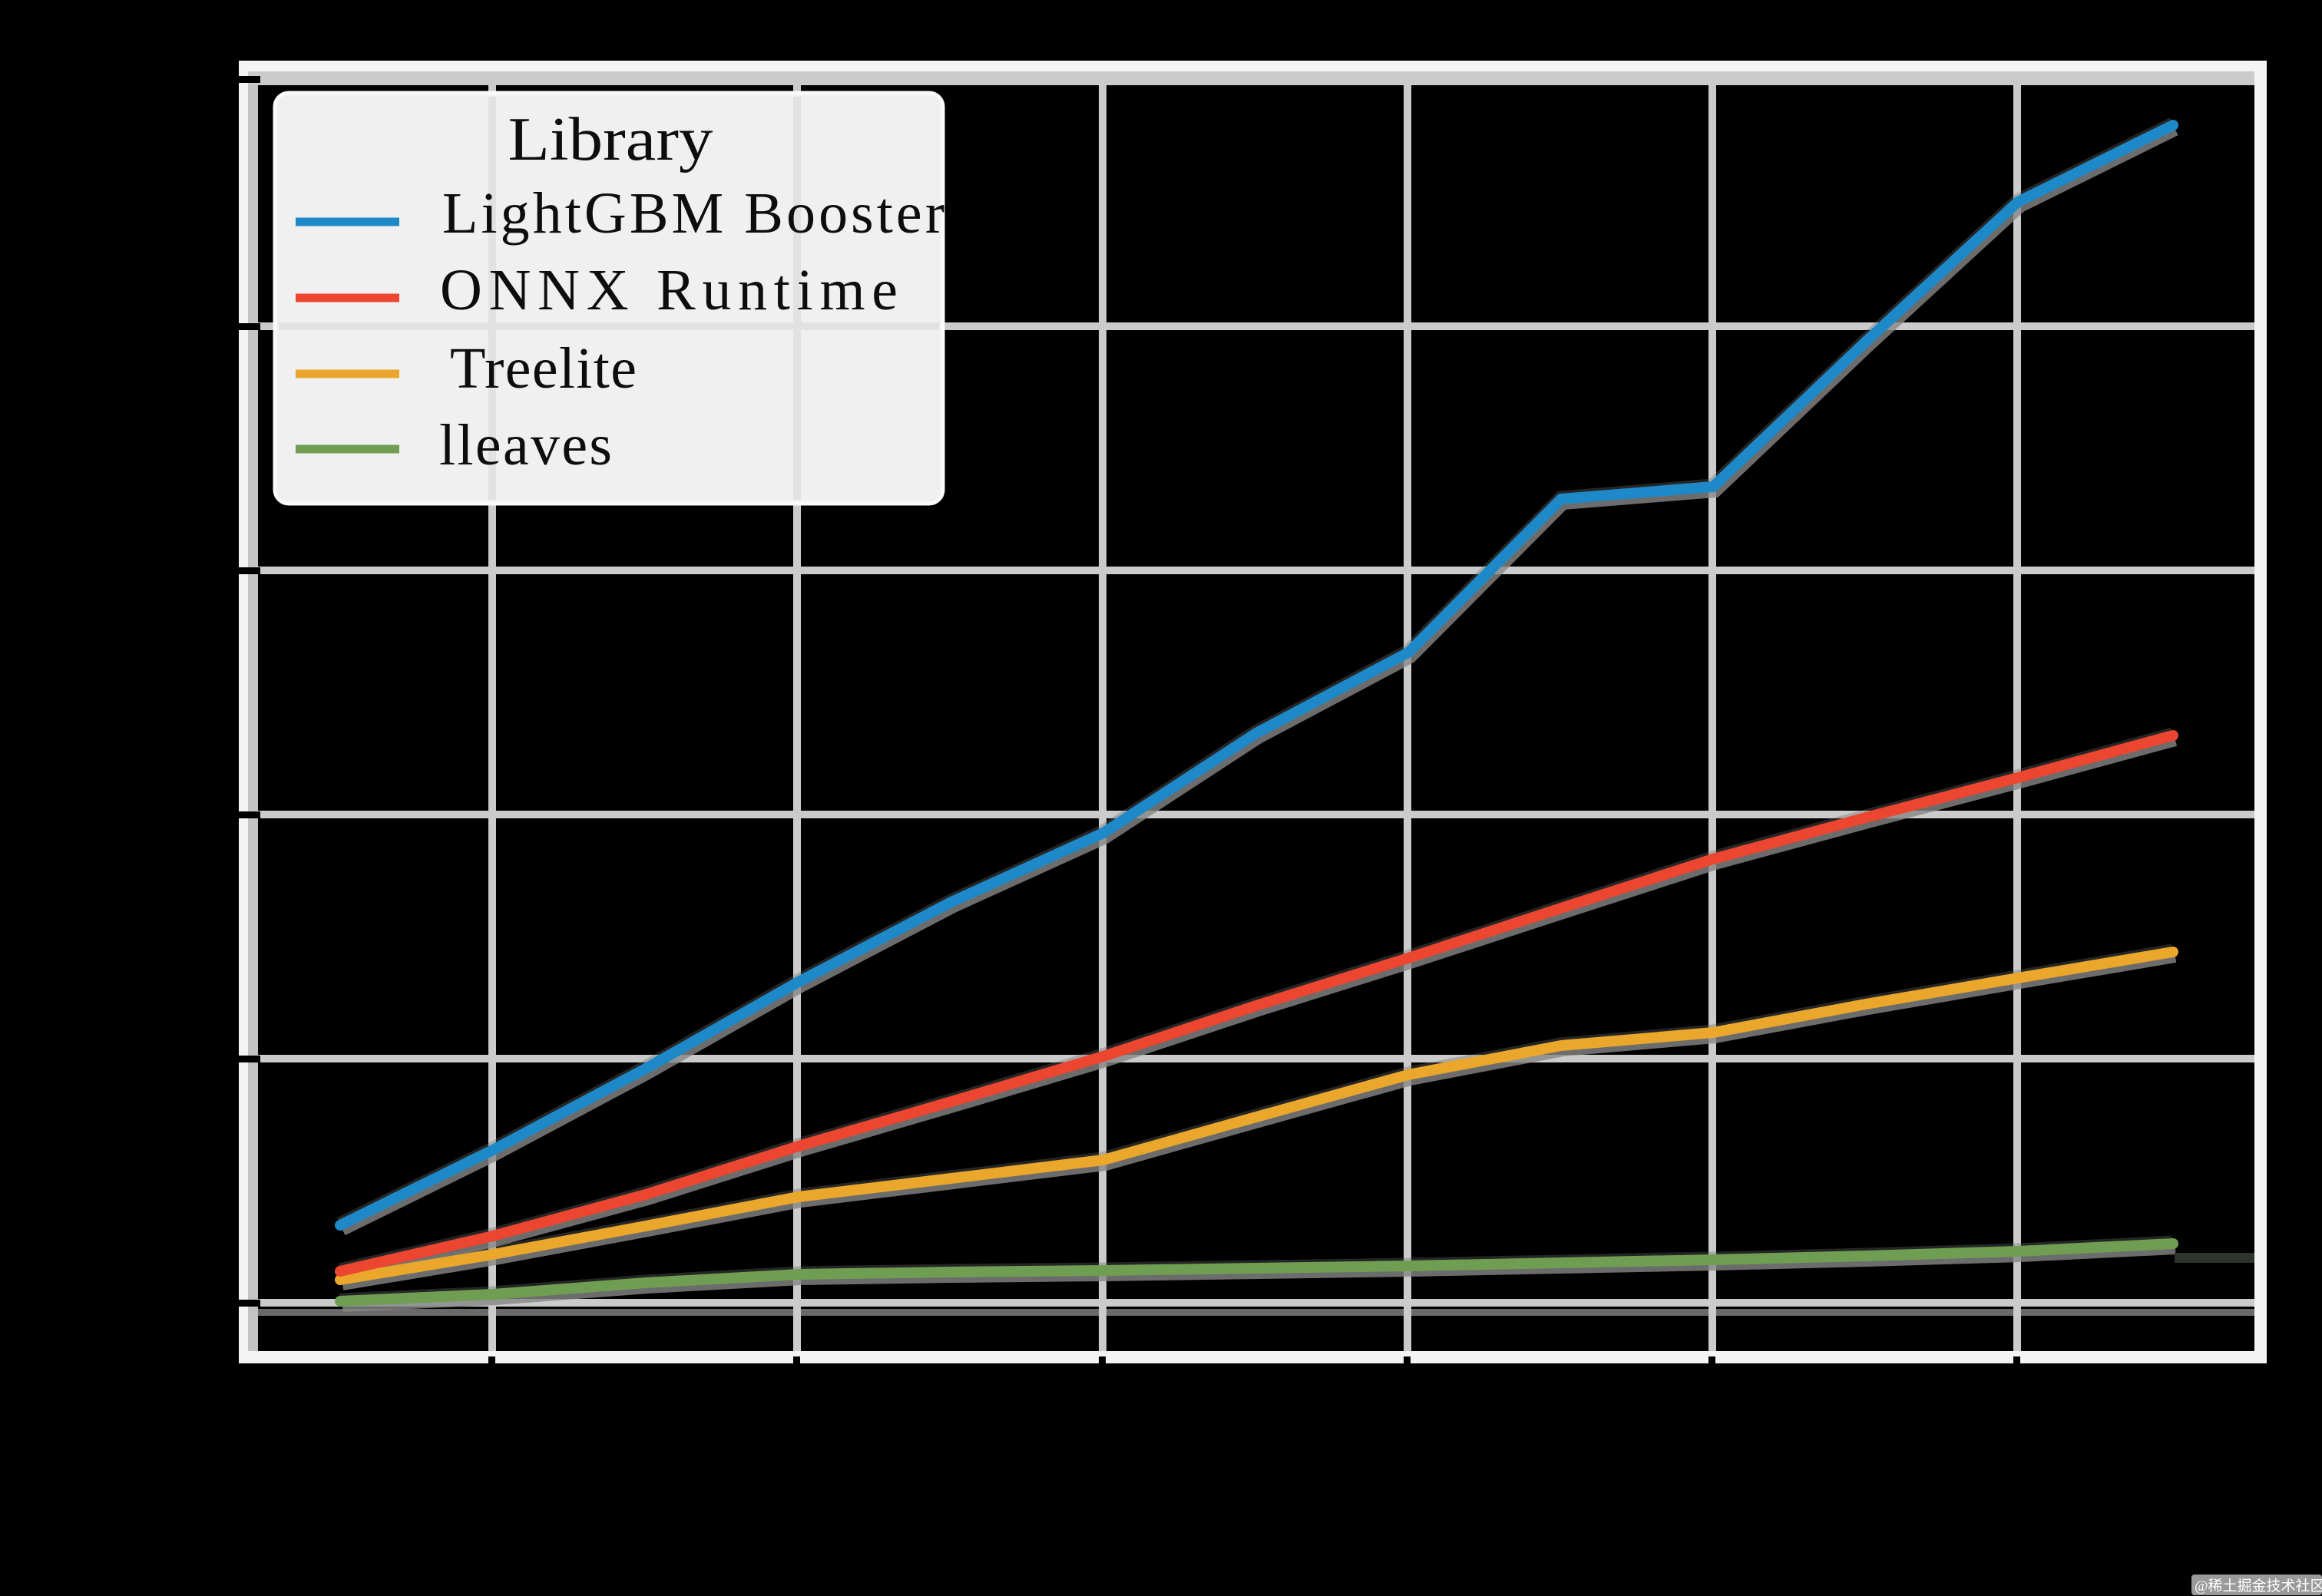 Image resolution: width=2322 pixels, height=1596 pixels. I want to click on svg-text: LightGBM Booster, so click(693, 213).